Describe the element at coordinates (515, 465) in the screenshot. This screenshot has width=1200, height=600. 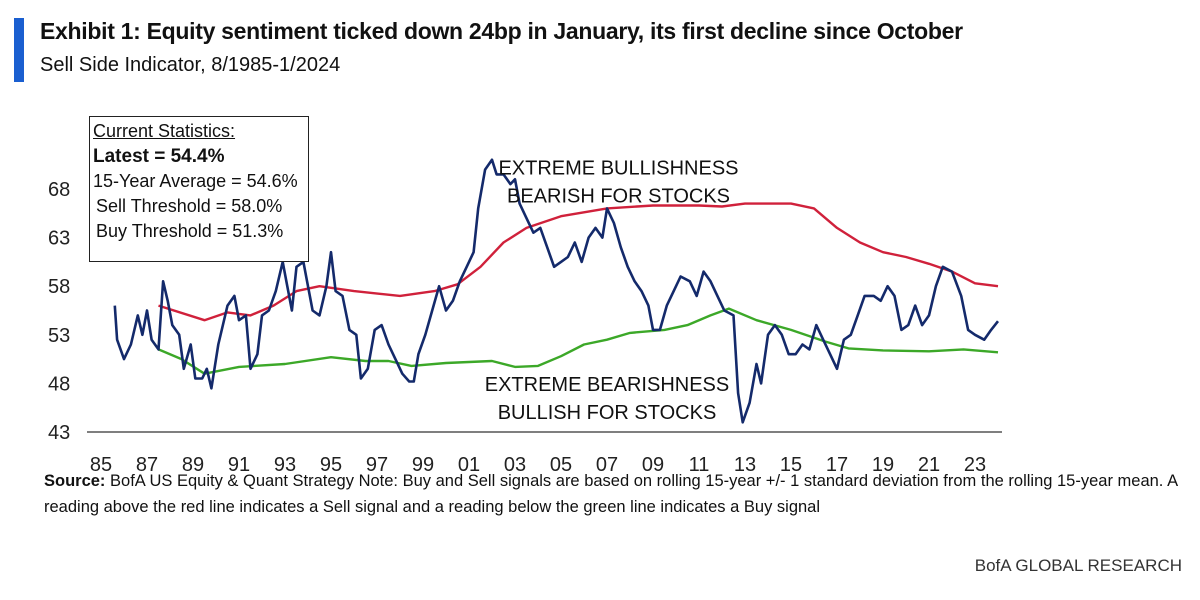
I see `x-tick-label: 03` at that location.